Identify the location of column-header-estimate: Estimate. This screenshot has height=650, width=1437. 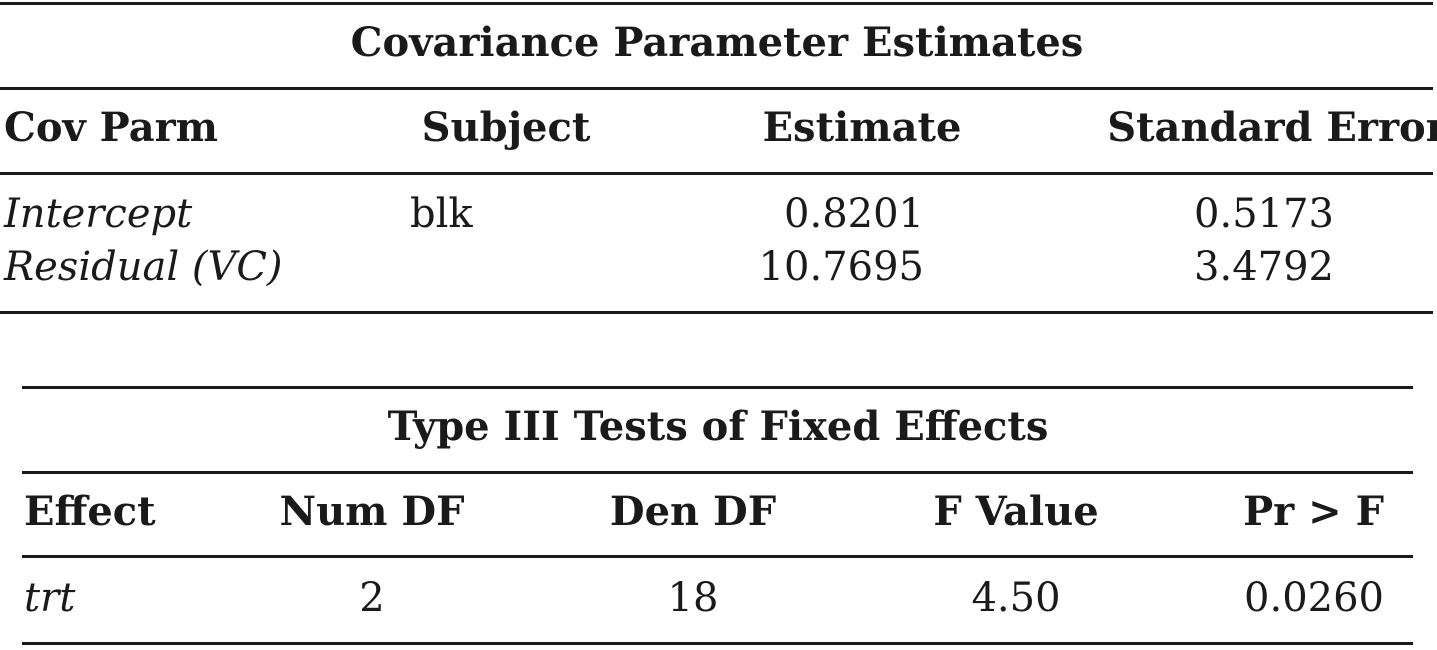
(862, 127).